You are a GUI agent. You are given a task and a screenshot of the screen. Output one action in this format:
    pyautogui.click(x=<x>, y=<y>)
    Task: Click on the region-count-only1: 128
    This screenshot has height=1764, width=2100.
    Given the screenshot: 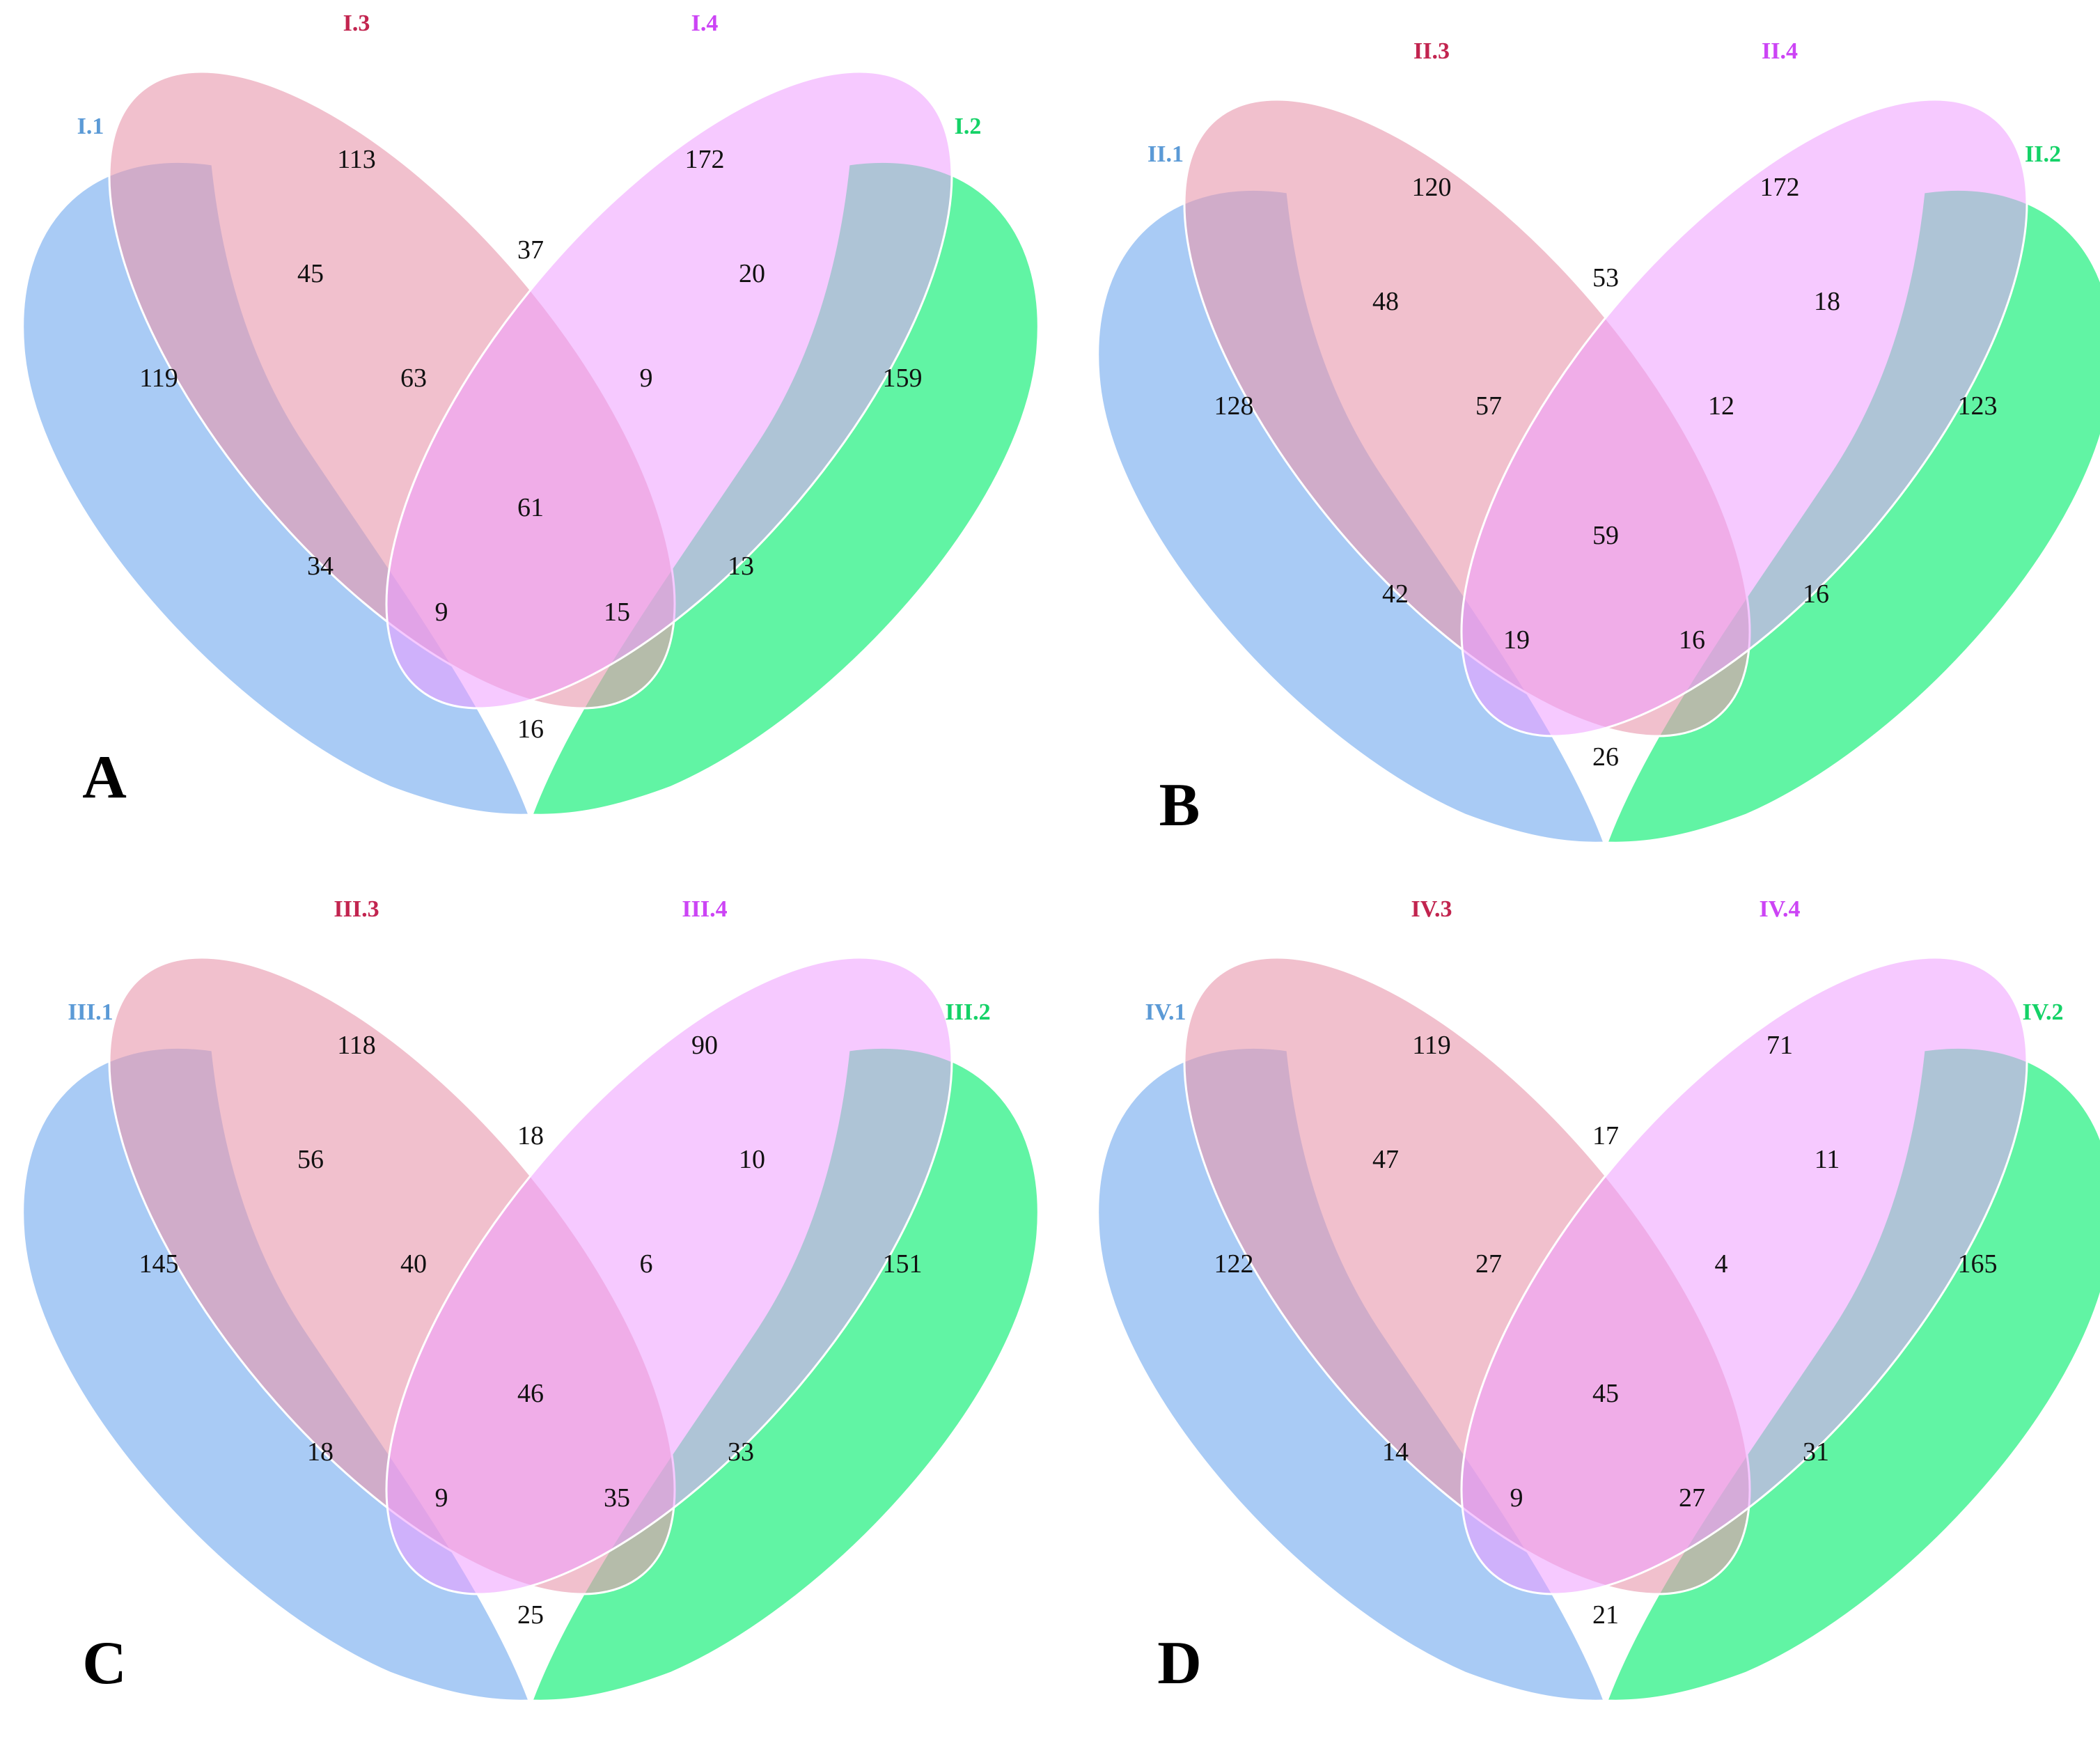 What is the action you would take?
    pyautogui.click(x=1234, y=406)
    